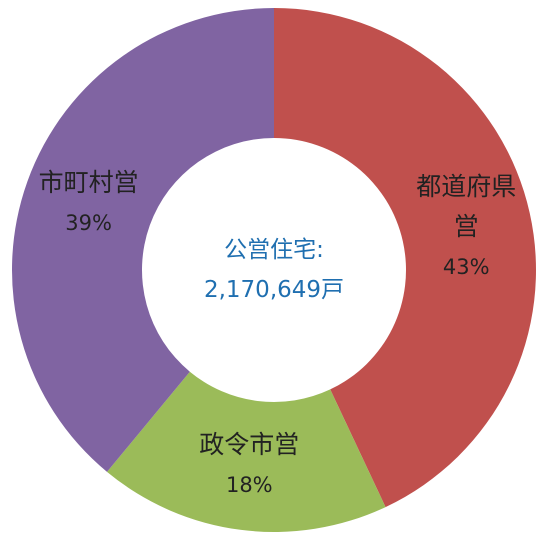 The image size is (538, 534). I want to click on segment-label: 政令市営 18%, so click(249, 465).